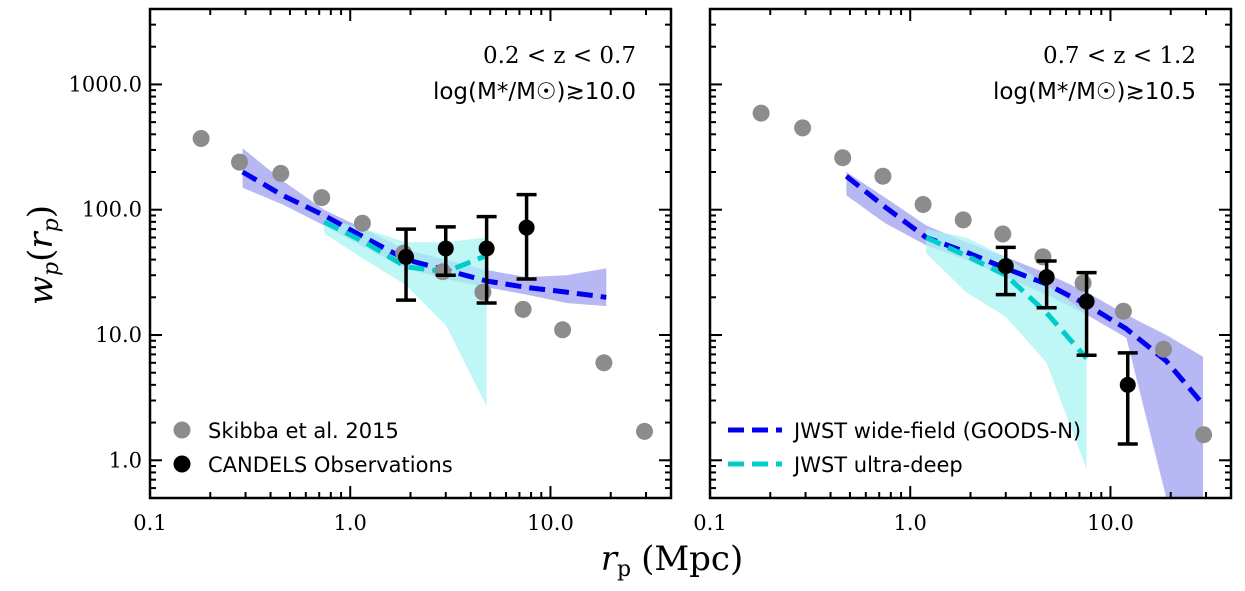  I want to click on right-x-tick-label: 0.1, so click(709, 523).